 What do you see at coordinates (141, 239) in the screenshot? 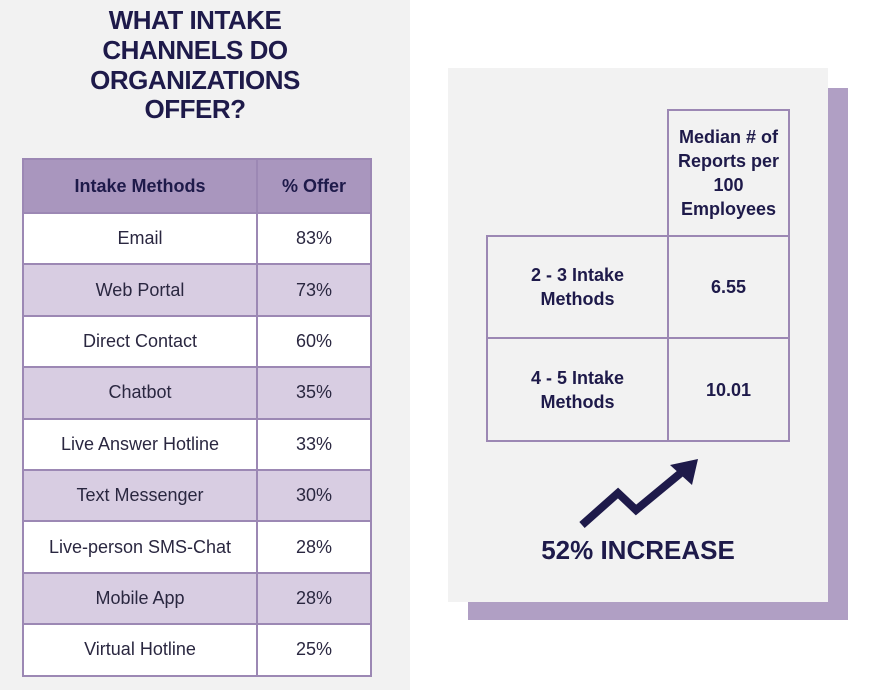
I see `method-cell: Email` at bounding box center [141, 239].